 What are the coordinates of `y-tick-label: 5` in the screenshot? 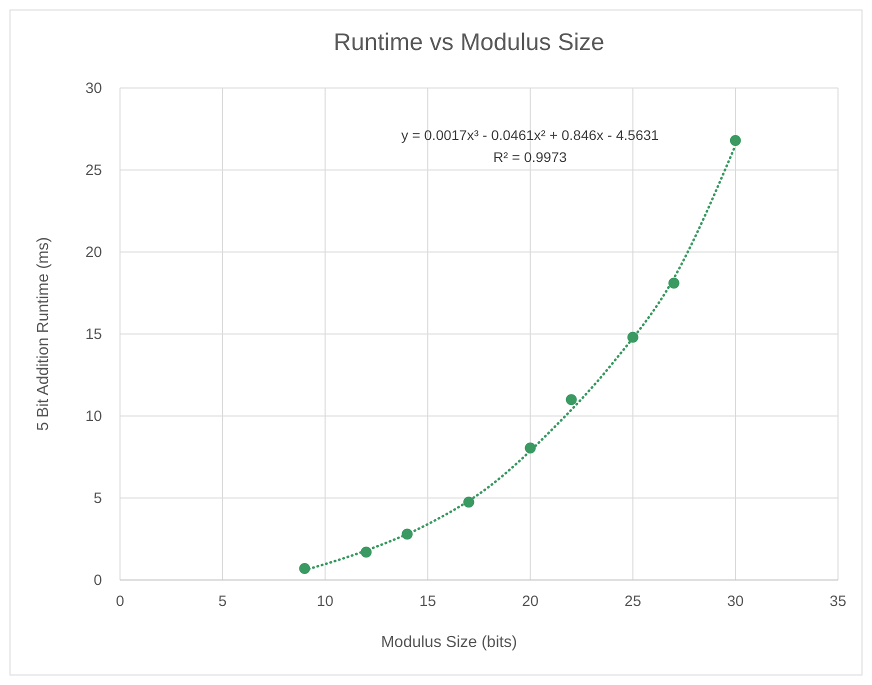 It's located at (98, 498).